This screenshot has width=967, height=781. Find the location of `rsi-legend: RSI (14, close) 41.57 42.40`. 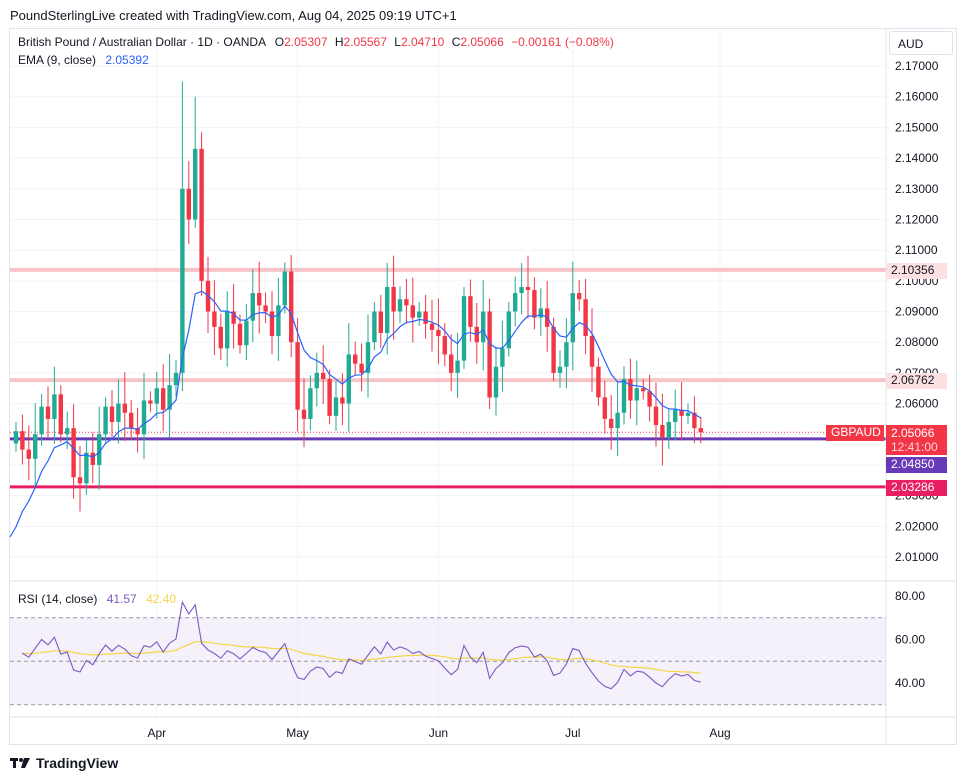

rsi-legend: RSI (14, close) 41.57 42.40 is located at coordinates (97, 599).